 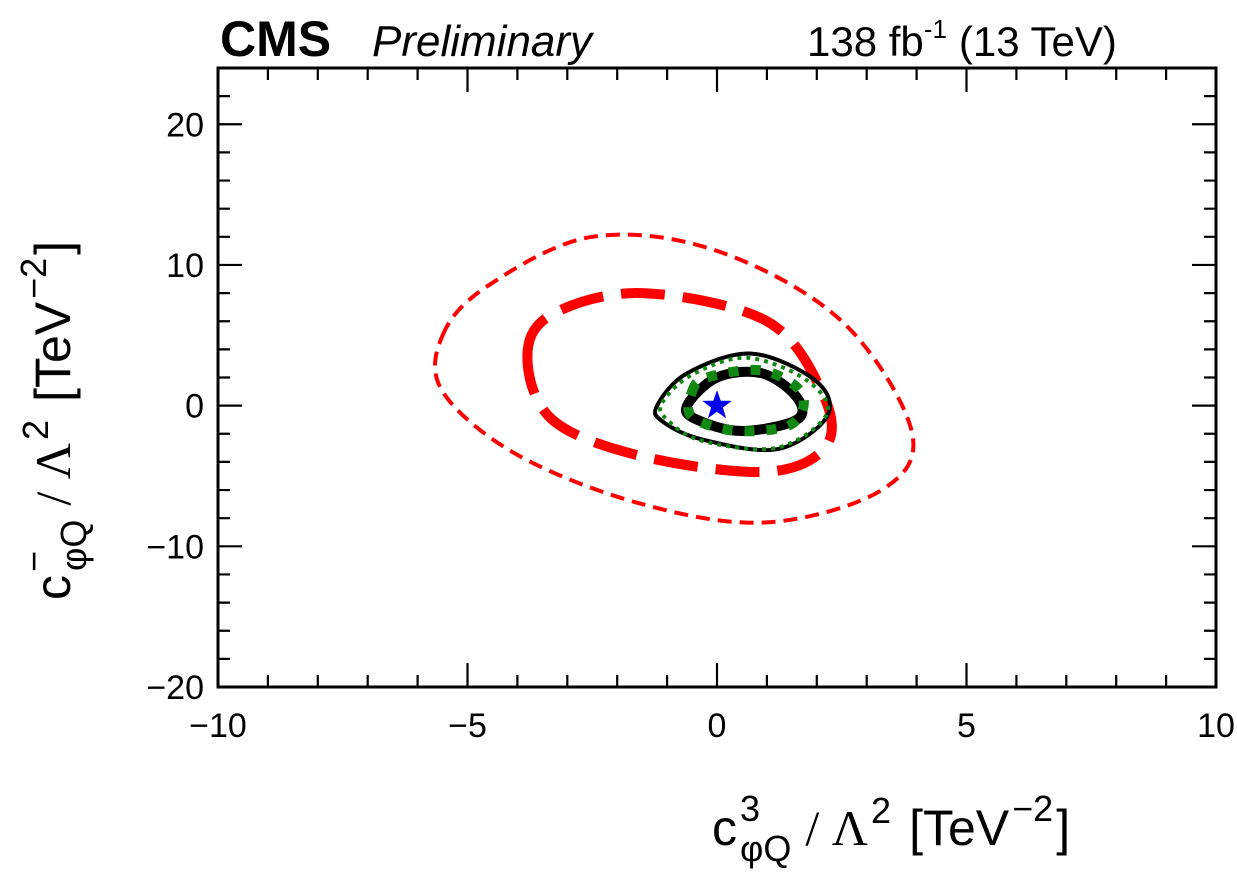 What do you see at coordinates (175, 688) in the screenshot?
I see `y-tick-label: −20` at bounding box center [175, 688].